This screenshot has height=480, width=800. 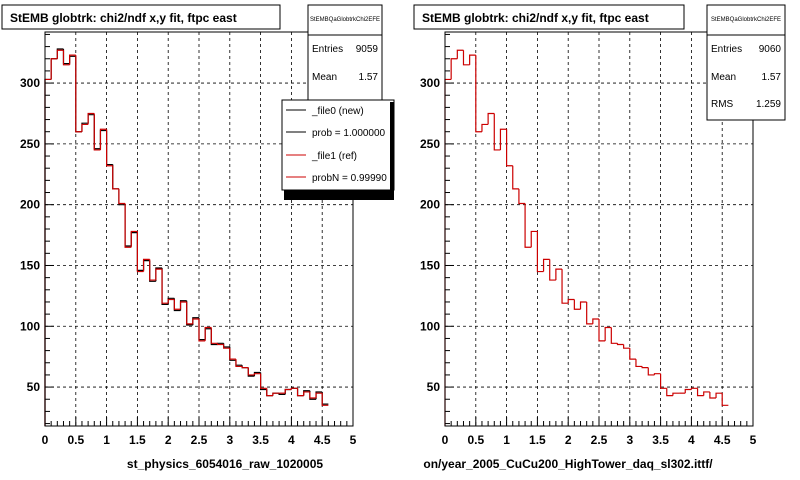 I want to click on r-x-tick-label: 4, so click(x=691, y=440).